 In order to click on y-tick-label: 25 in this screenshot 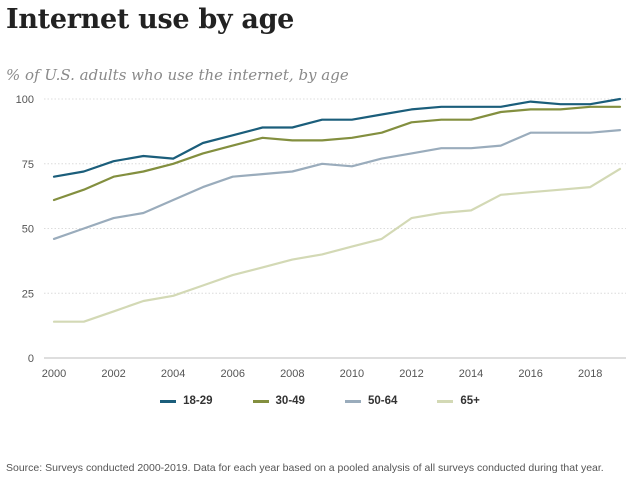, I will do `click(28, 294)`.